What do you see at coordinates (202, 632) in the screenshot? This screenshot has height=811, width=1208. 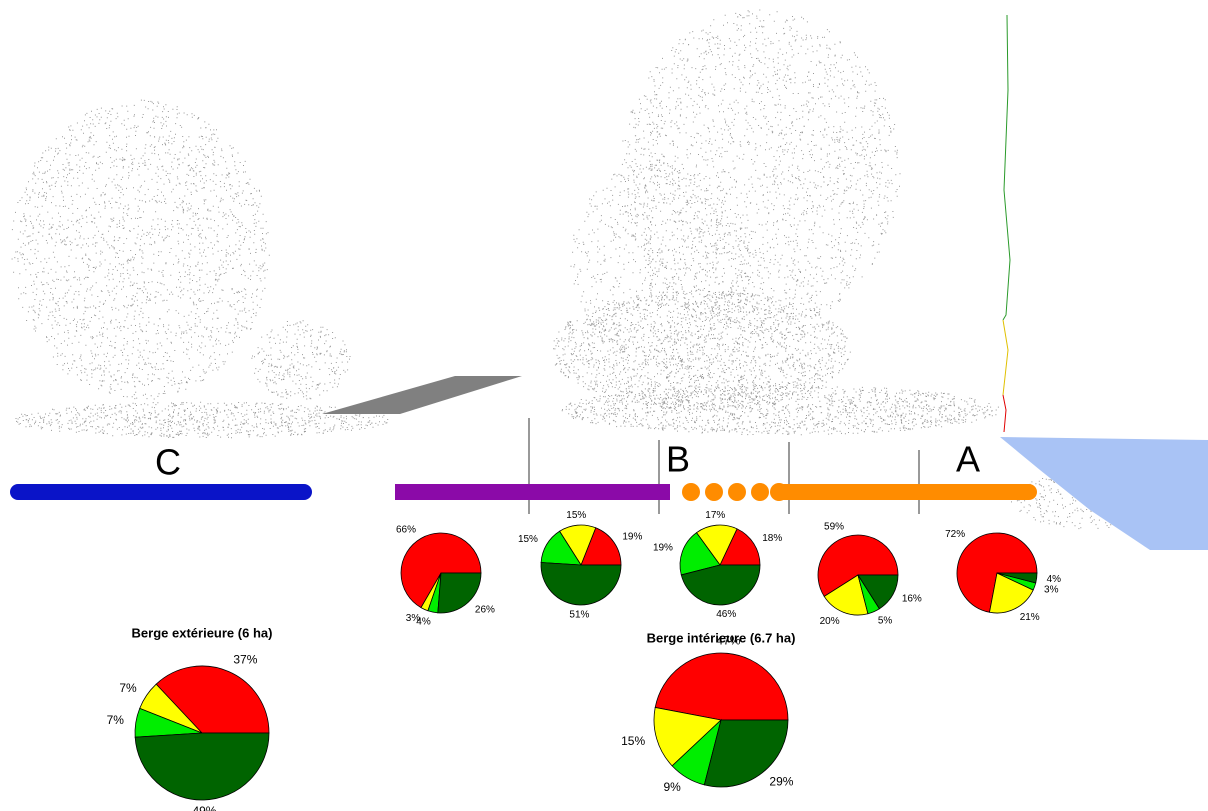 I see `pie-title: Berge extérieure (6 ha)` at bounding box center [202, 632].